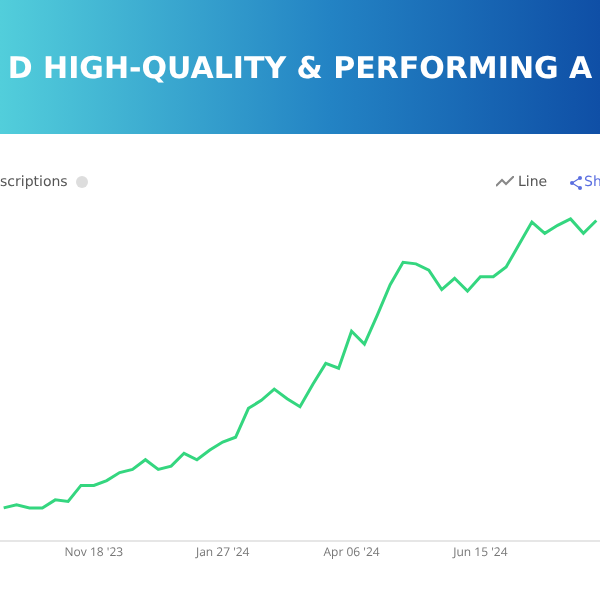 The width and height of the screenshot is (600, 600). I want to click on chart-title: D HIGH-QUALITY & PERFORMING A, so click(300, 67).